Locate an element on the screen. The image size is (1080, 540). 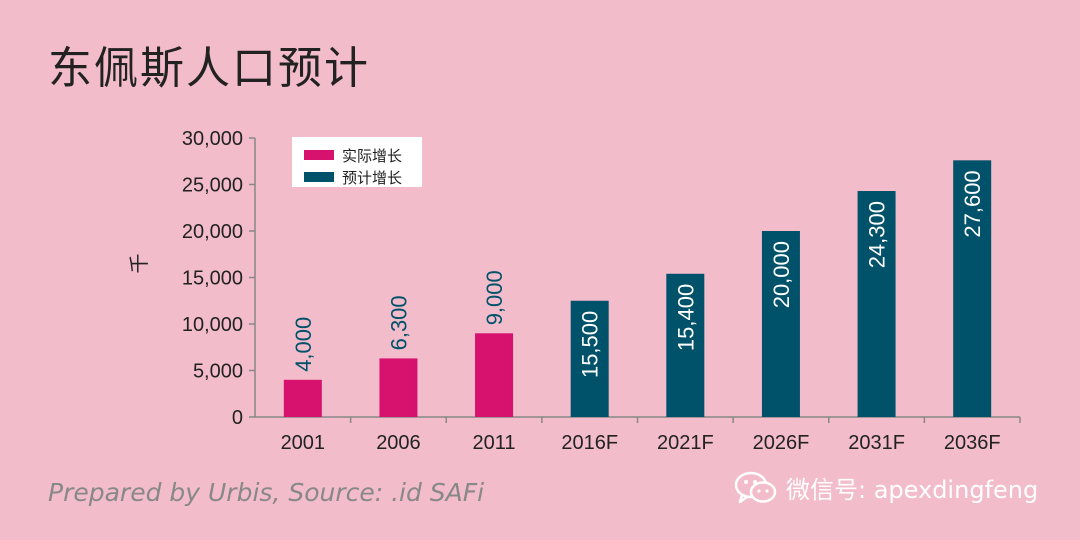
data-label: 15,400 is located at coordinates (685, 317).